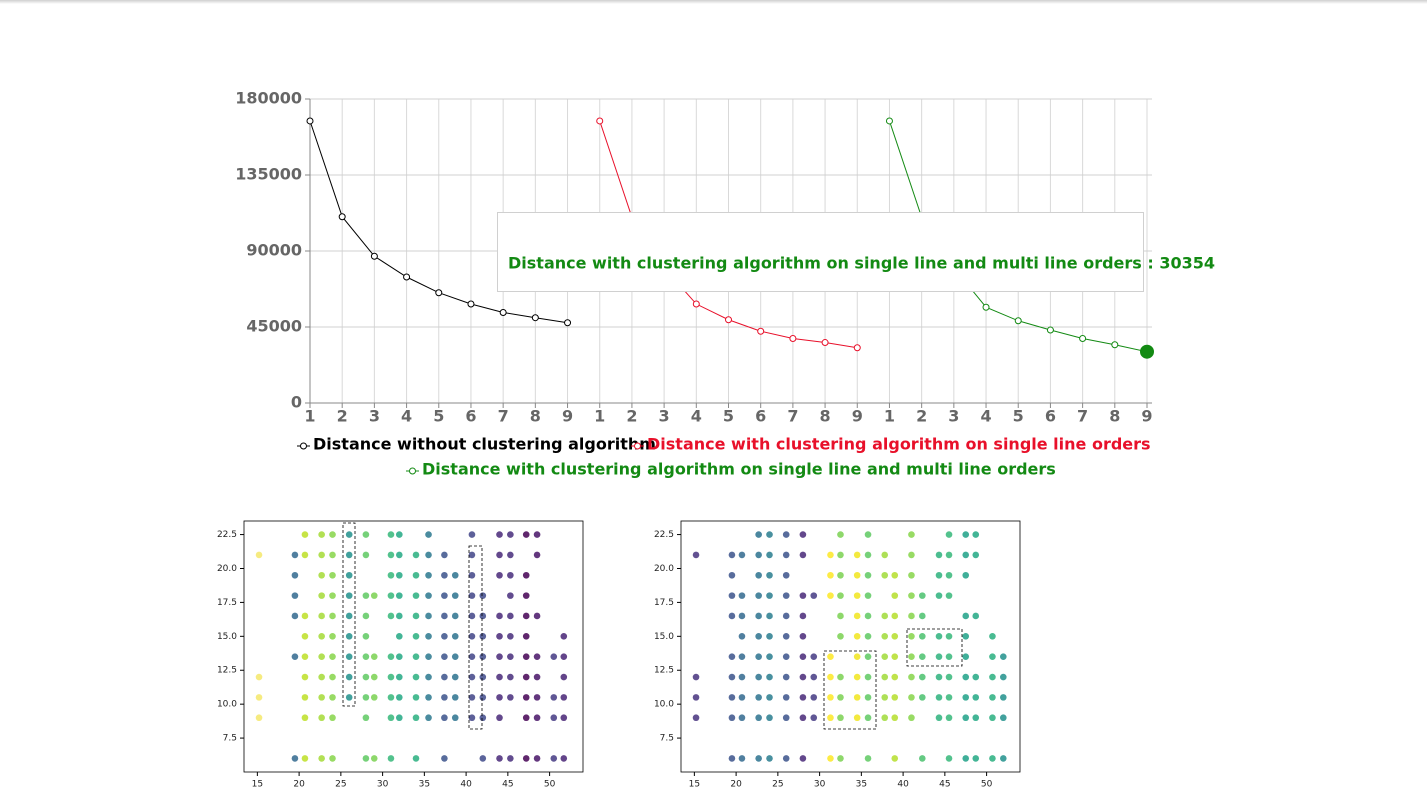 The width and height of the screenshot is (1427, 800). What do you see at coordinates (667, 739) in the screenshot?
I see `y-tick-label: 7.5` at bounding box center [667, 739].